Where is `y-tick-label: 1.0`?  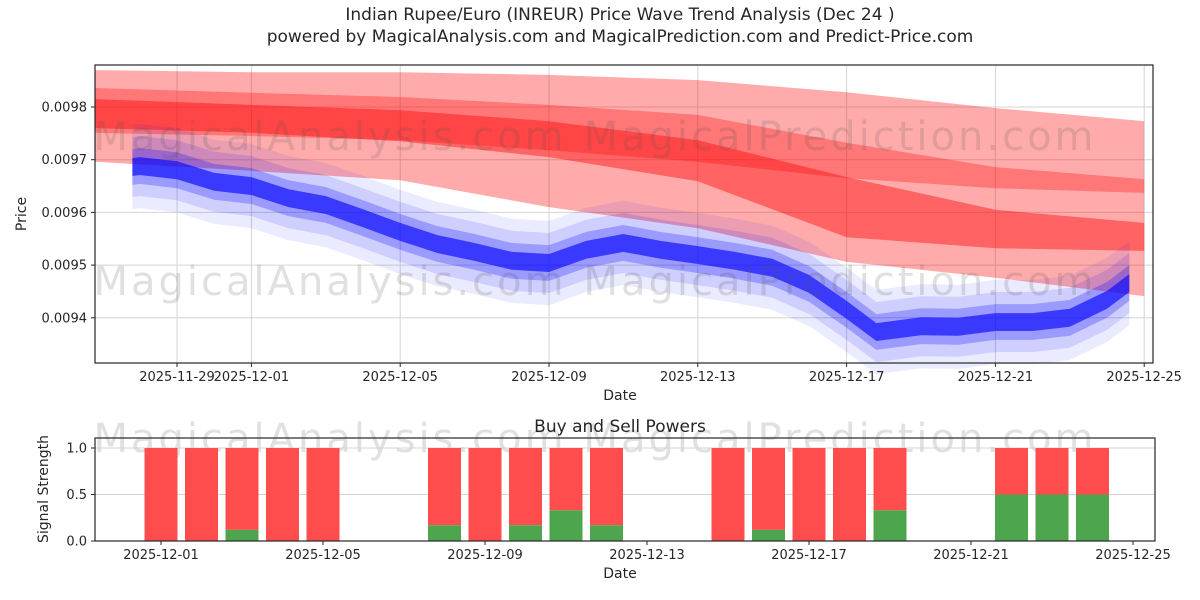 y-tick-label: 1.0 is located at coordinates (76, 449).